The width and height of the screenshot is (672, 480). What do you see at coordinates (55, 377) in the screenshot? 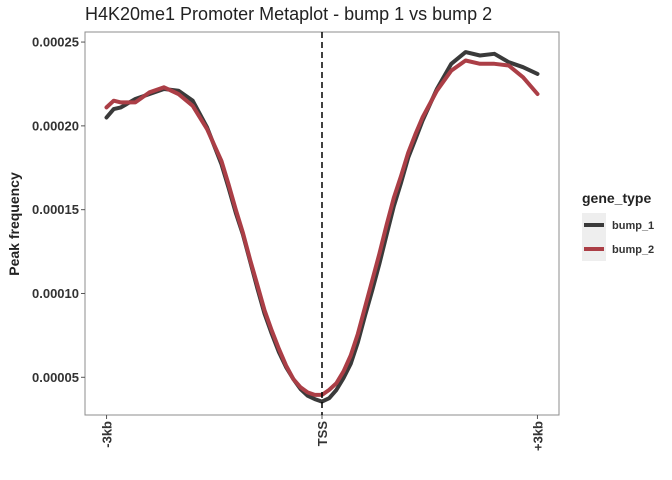
I see `y-tick-label: 0.00005` at bounding box center [55, 377].